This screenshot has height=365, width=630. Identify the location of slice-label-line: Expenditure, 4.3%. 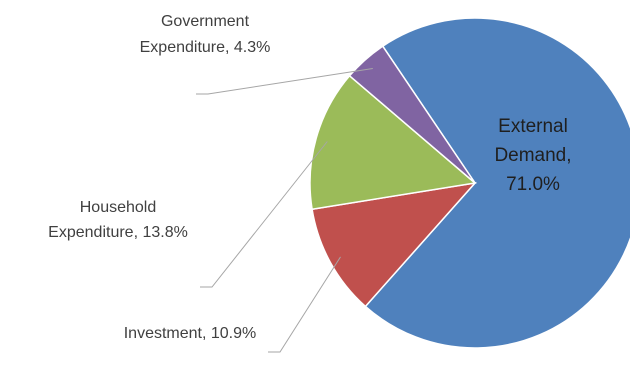
(205, 47).